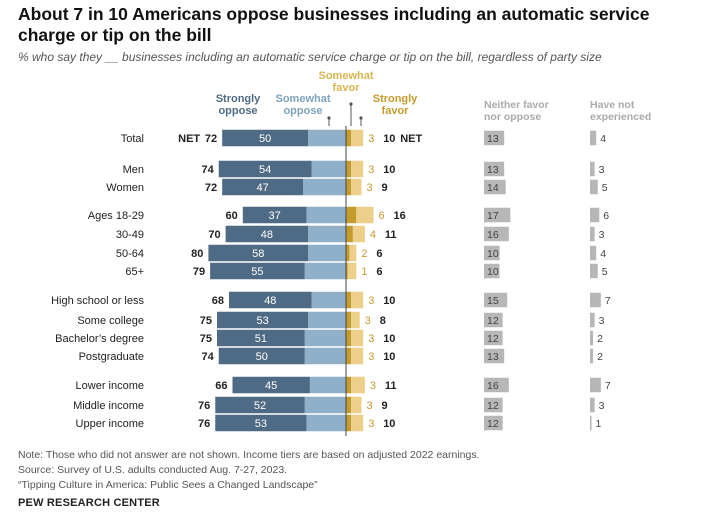  What do you see at coordinates (373, 235) in the screenshot?
I see `data-label-strongly-favor: 4` at bounding box center [373, 235].